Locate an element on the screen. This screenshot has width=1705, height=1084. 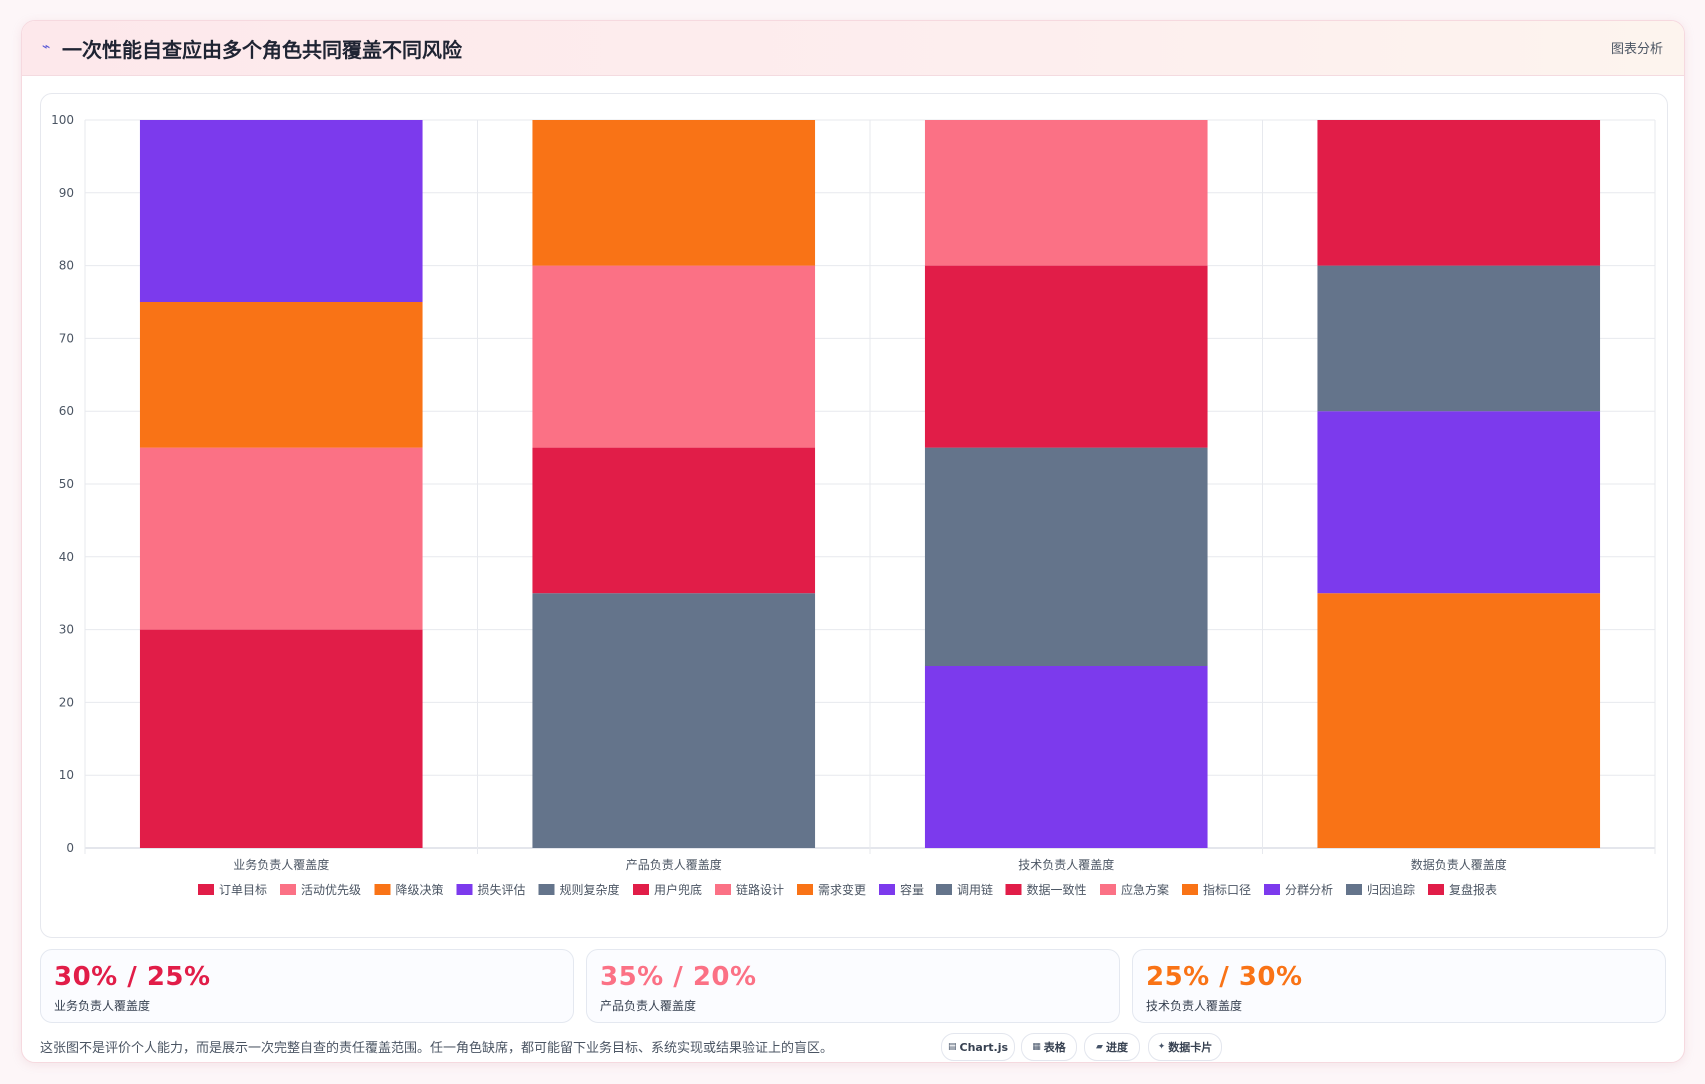
y-tick-label: 0 is located at coordinates (70, 848).